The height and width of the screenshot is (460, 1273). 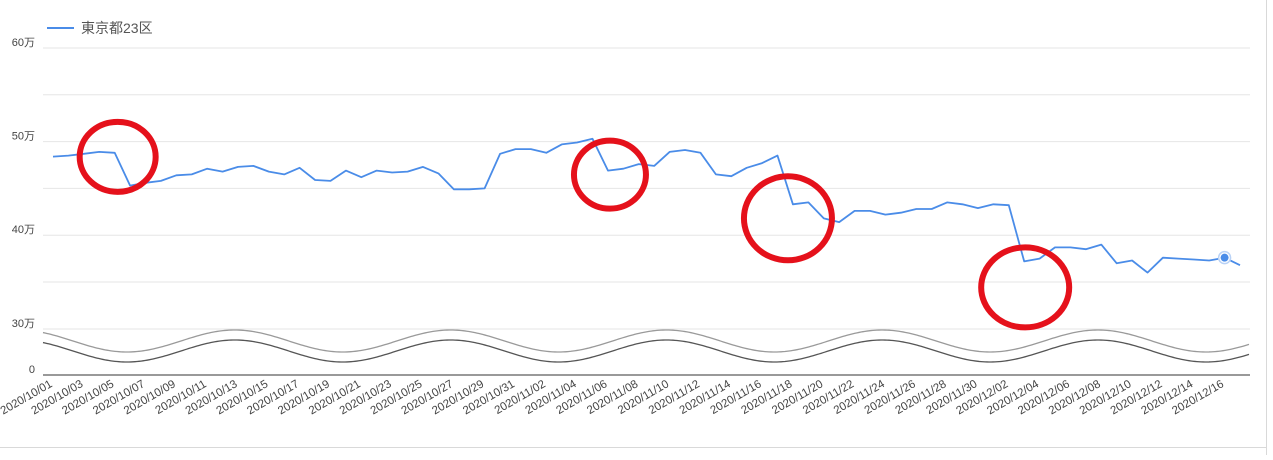 I want to click on axis-break, so click(x=646, y=346).